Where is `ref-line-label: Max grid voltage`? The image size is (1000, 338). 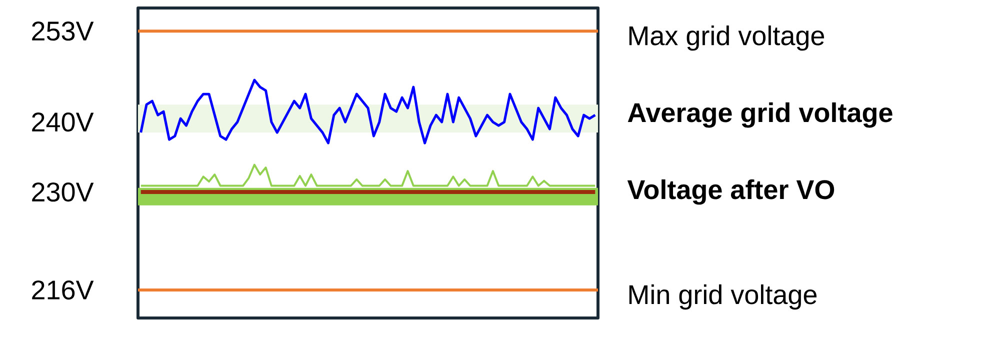 ref-line-label: Max grid voltage is located at coordinates (726, 38).